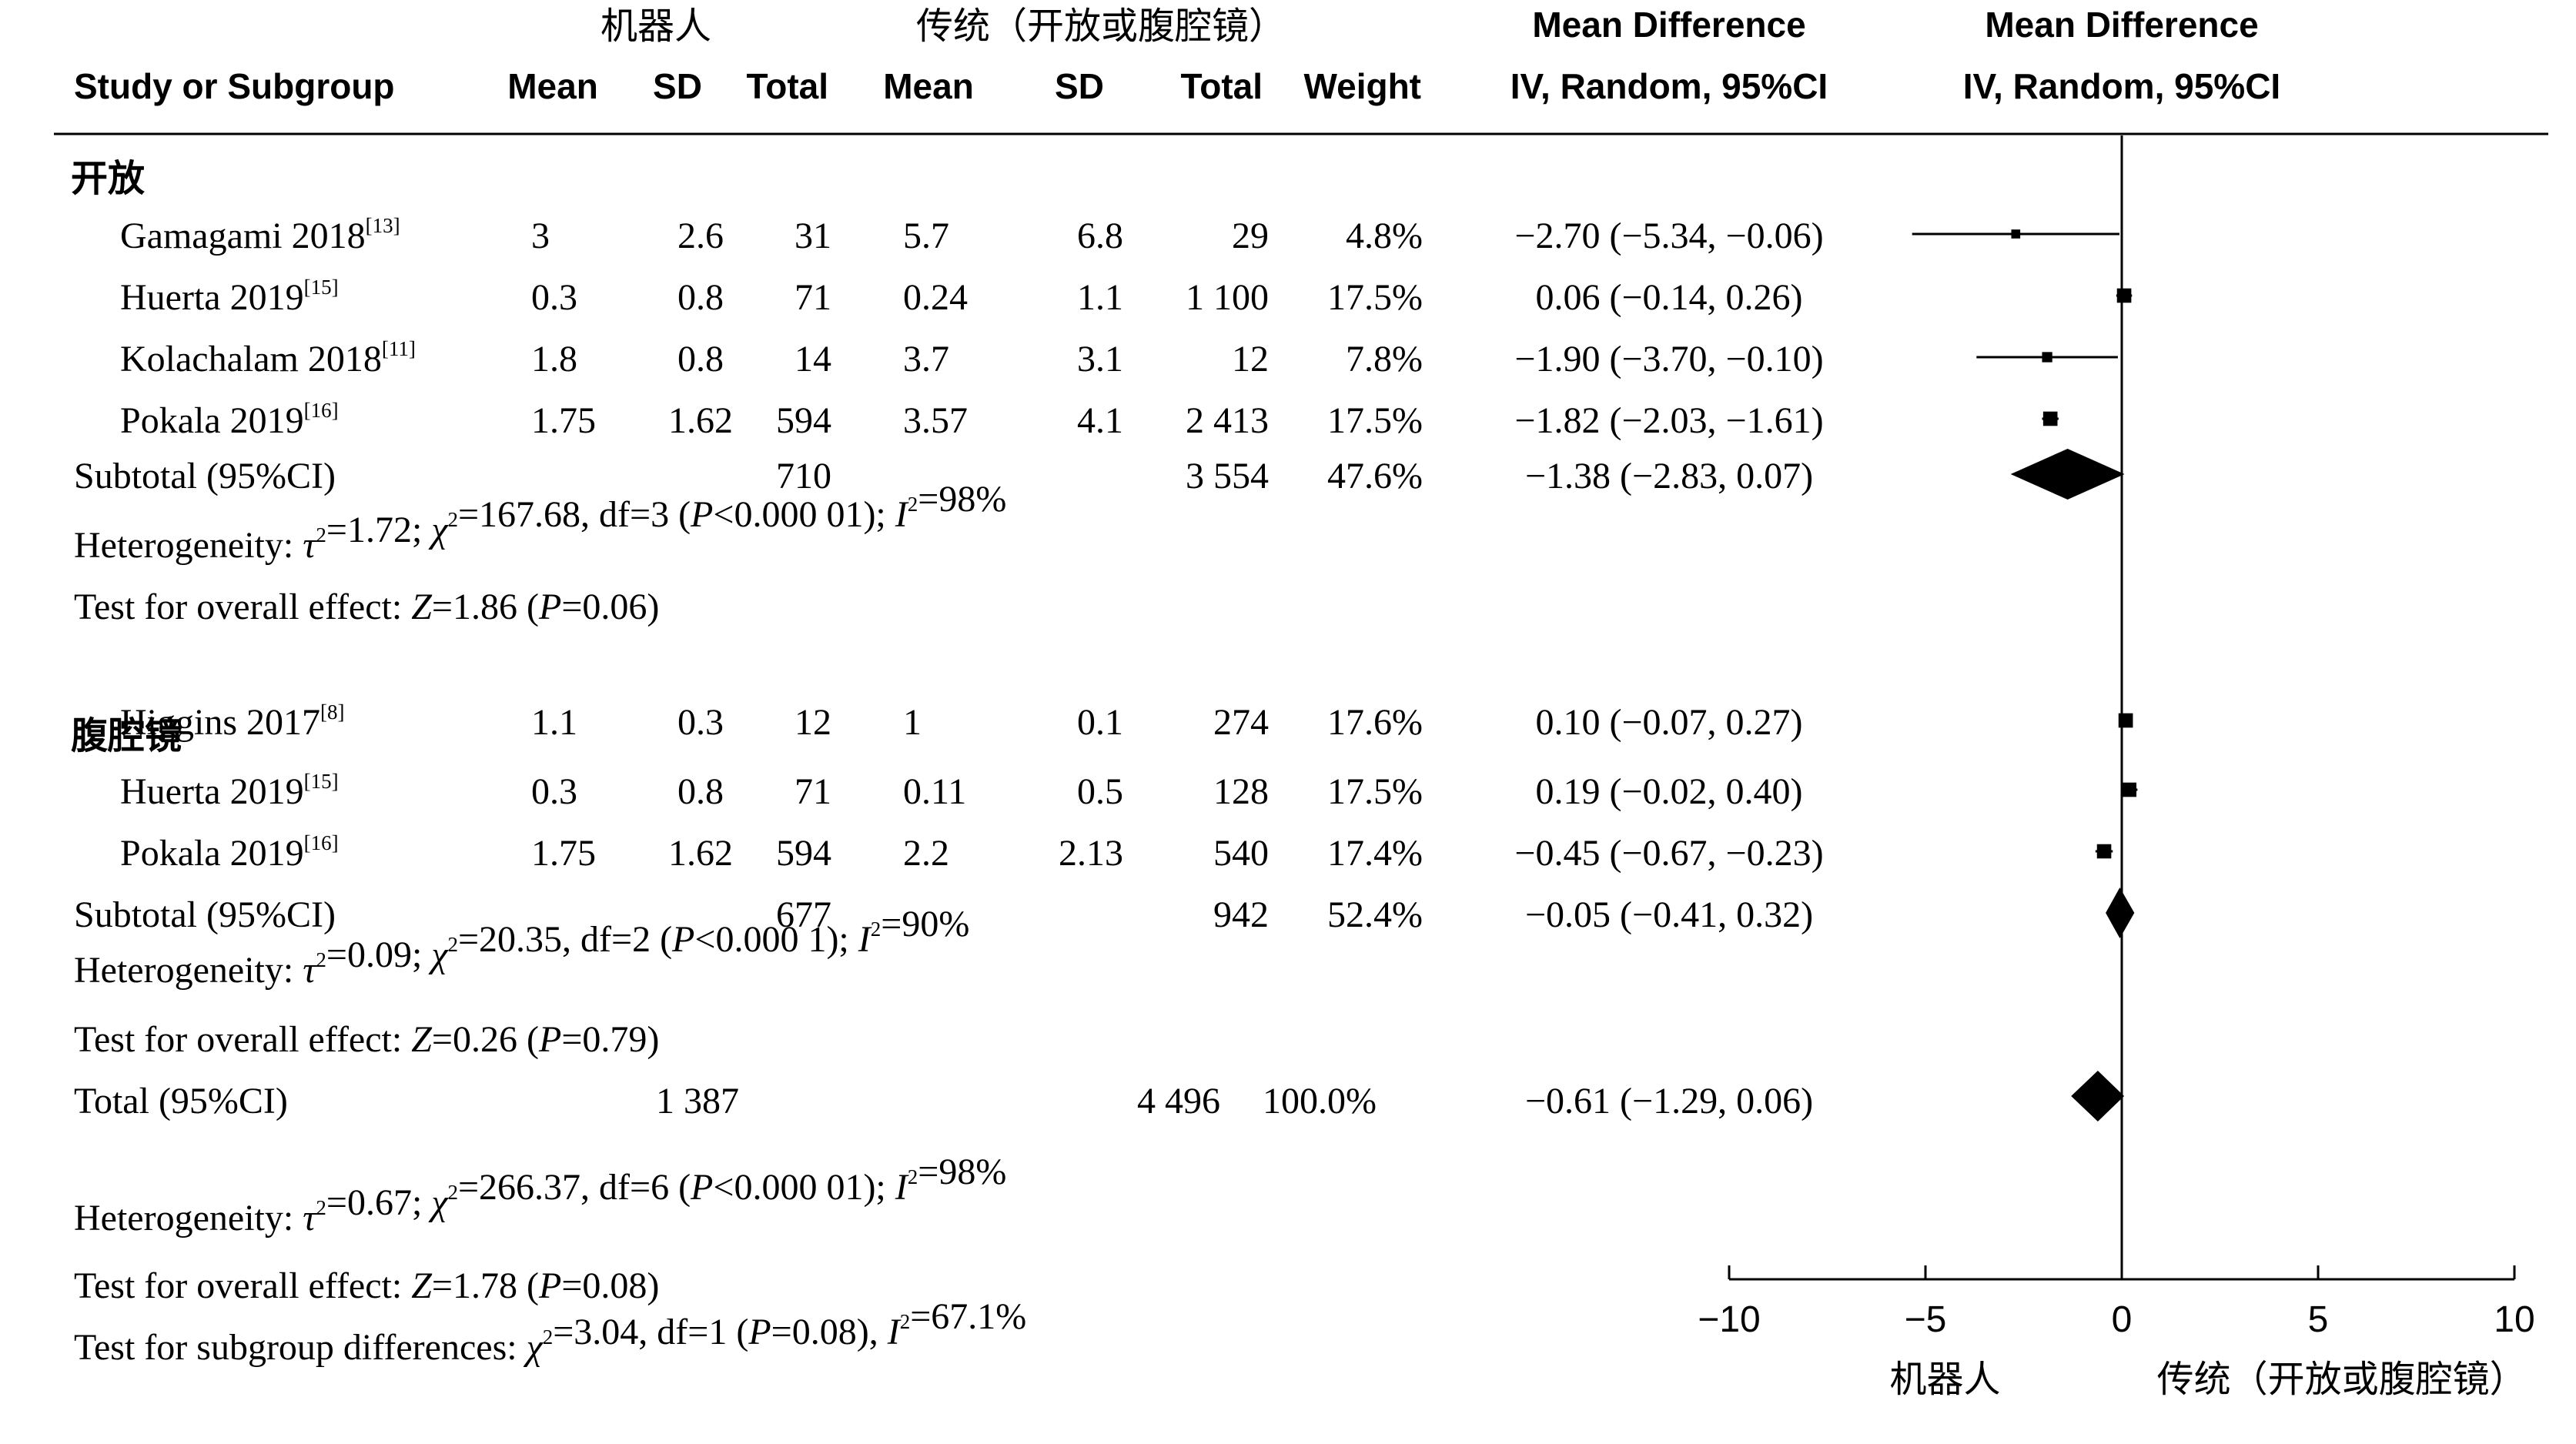  What do you see at coordinates (936, 297) in the screenshot?
I see `mean2-cell: 0.24` at bounding box center [936, 297].